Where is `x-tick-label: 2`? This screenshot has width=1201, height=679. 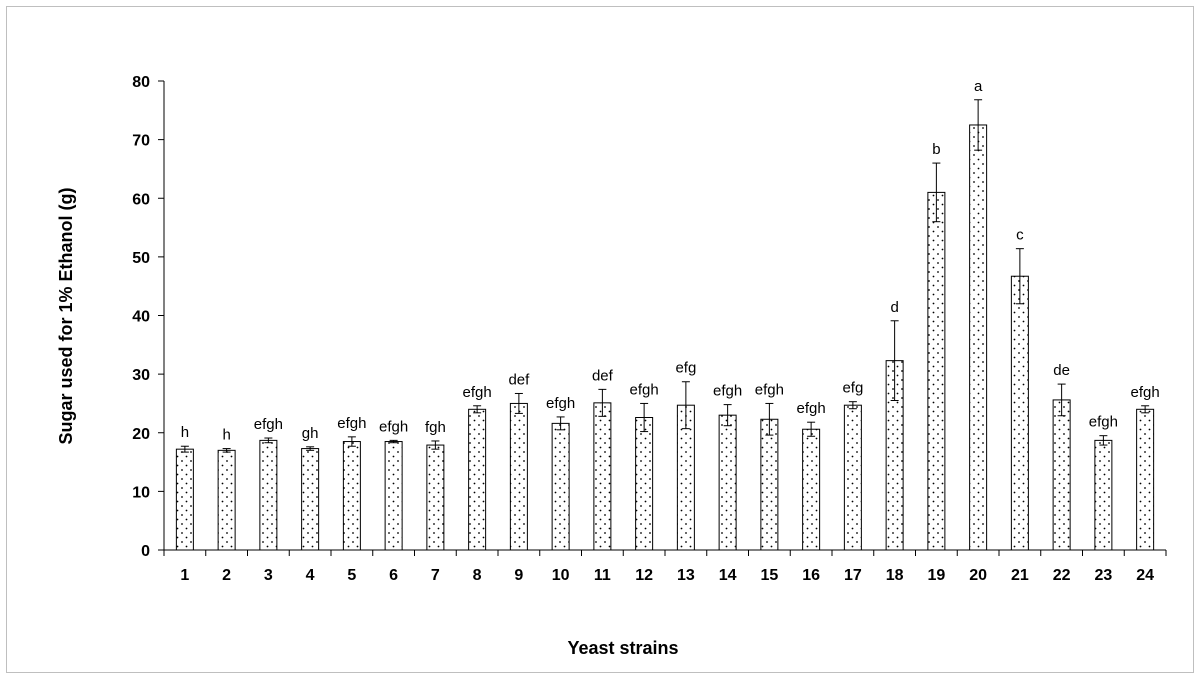 x-tick-label: 2 is located at coordinates (226, 575).